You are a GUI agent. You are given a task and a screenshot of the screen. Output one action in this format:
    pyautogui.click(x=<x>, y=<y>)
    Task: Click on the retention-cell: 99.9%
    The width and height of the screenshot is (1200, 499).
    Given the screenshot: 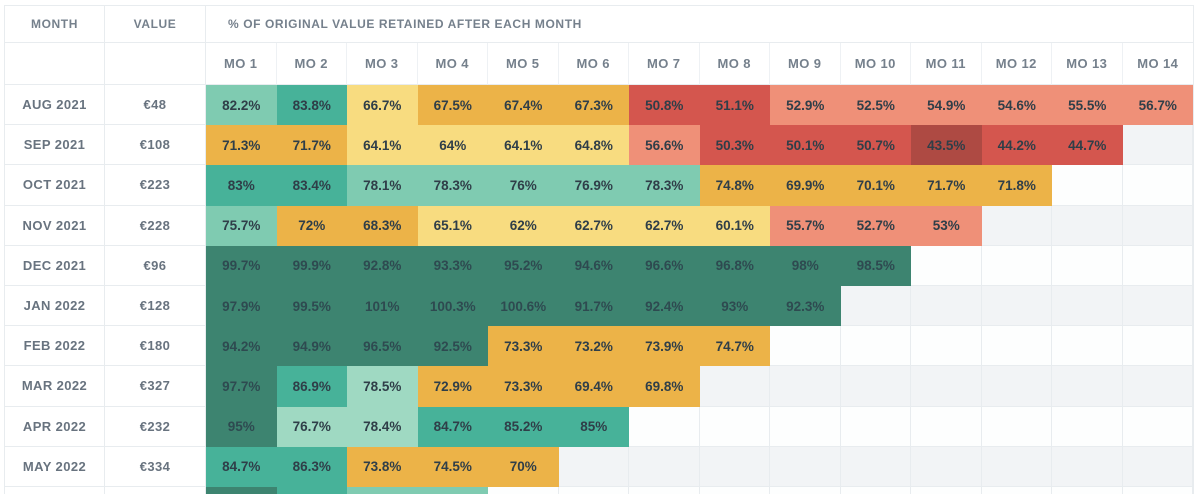 What is the action you would take?
    pyautogui.click(x=311, y=265)
    